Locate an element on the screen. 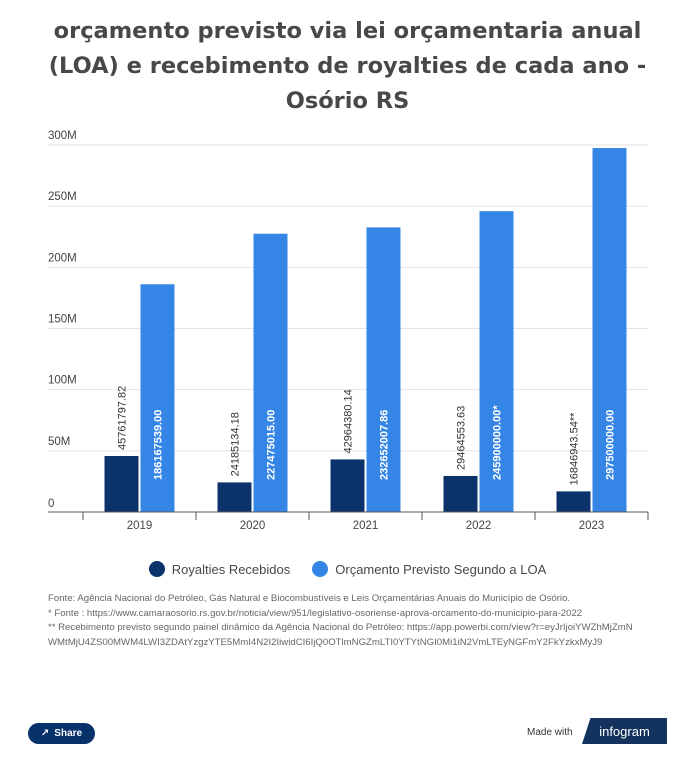  legend-item-royalties: Royalties Recebidos is located at coordinates (219, 569).